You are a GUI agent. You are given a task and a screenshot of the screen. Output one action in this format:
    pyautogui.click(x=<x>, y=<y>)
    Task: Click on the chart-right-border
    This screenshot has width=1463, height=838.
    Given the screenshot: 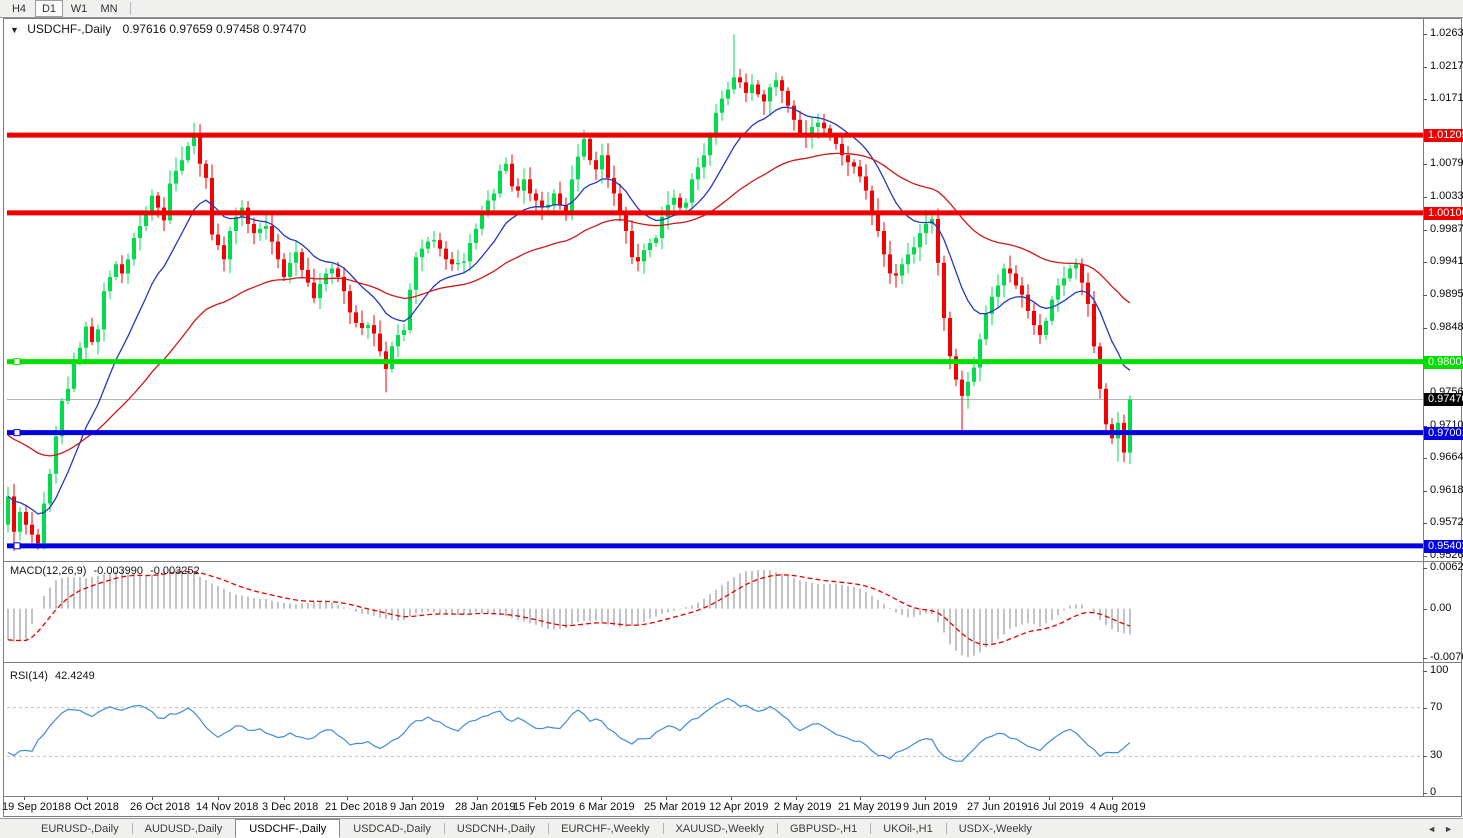 What is the action you would take?
    pyautogui.click(x=1461, y=417)
    